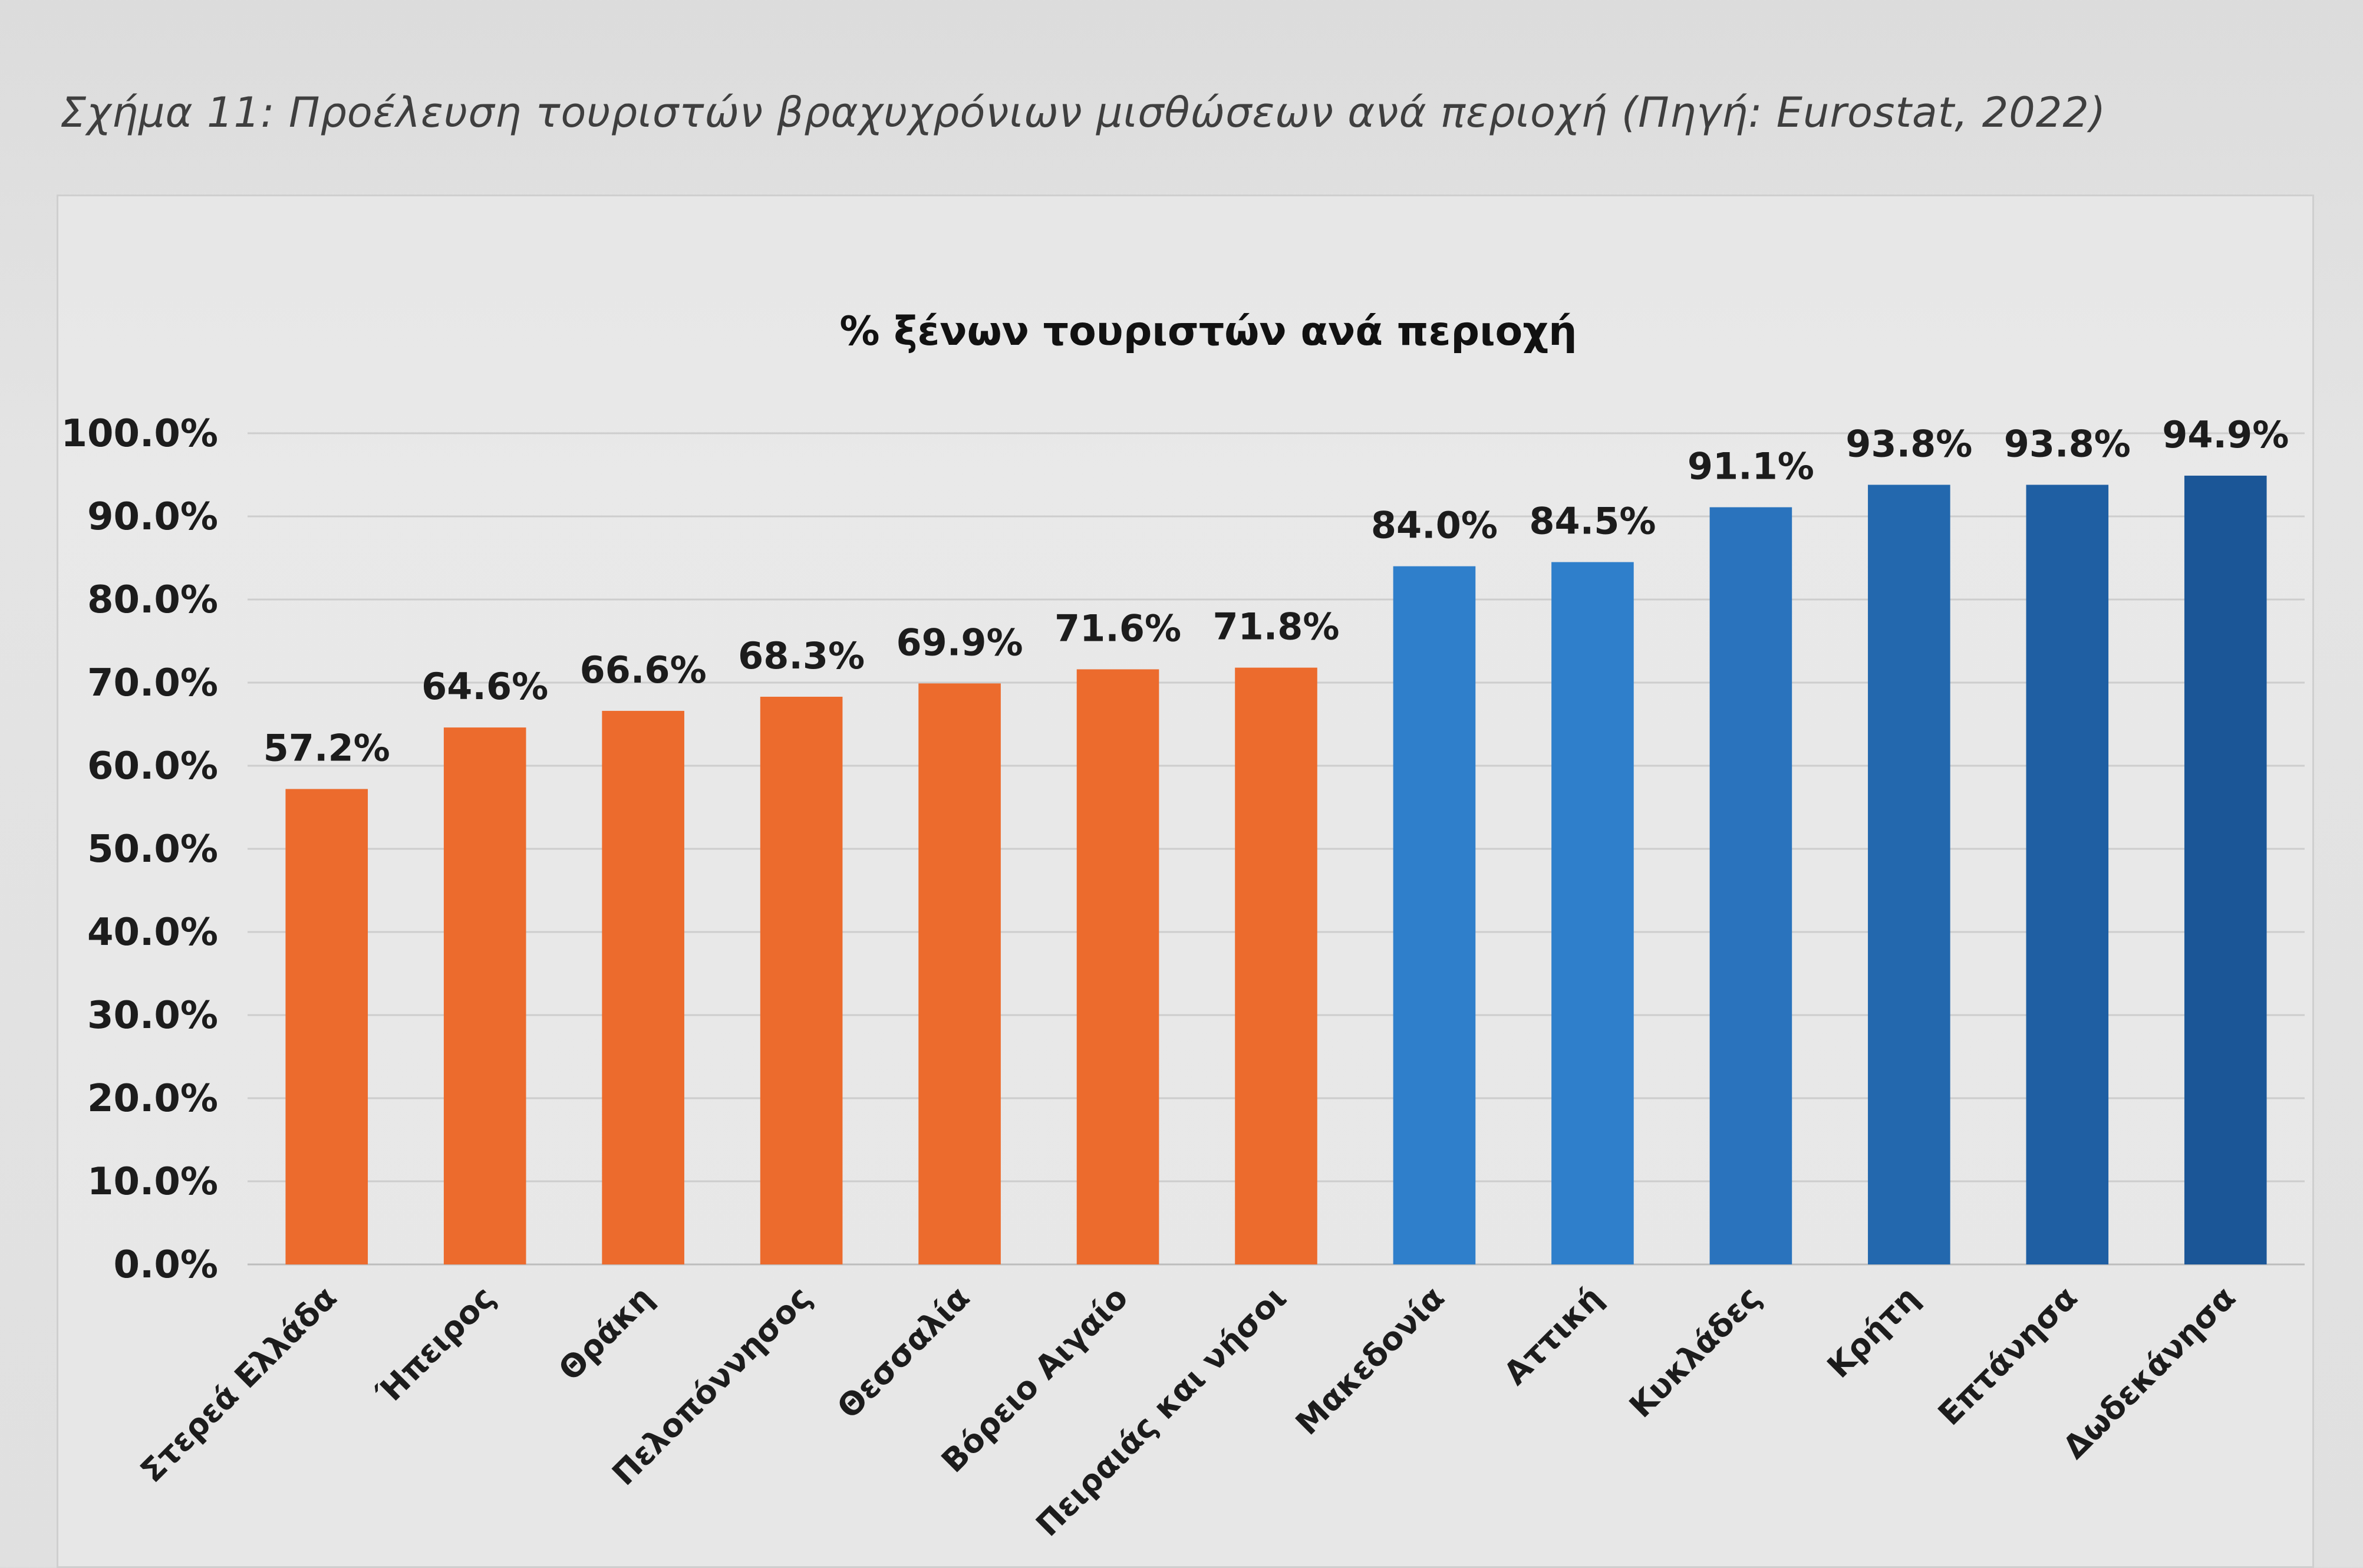 This screenshot has height=1568, width=2363. Describe the element at coordinates (152, 600) in the screenshot. I see `y-tick-label: 80.0%` at that location.